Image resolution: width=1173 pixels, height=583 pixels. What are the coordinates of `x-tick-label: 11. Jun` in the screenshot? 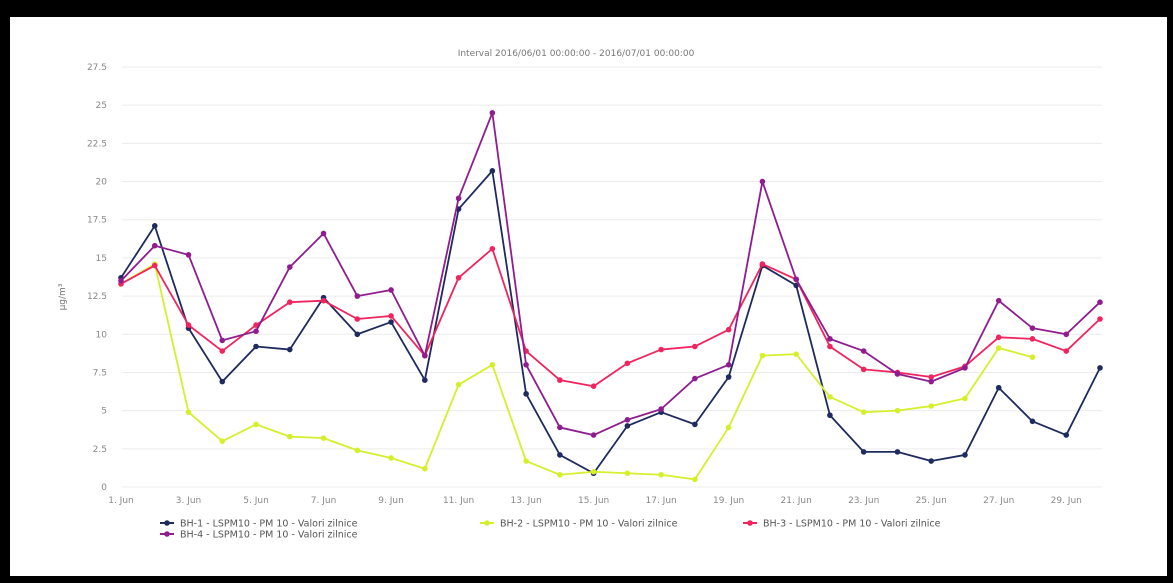 It's located at (458, 501).